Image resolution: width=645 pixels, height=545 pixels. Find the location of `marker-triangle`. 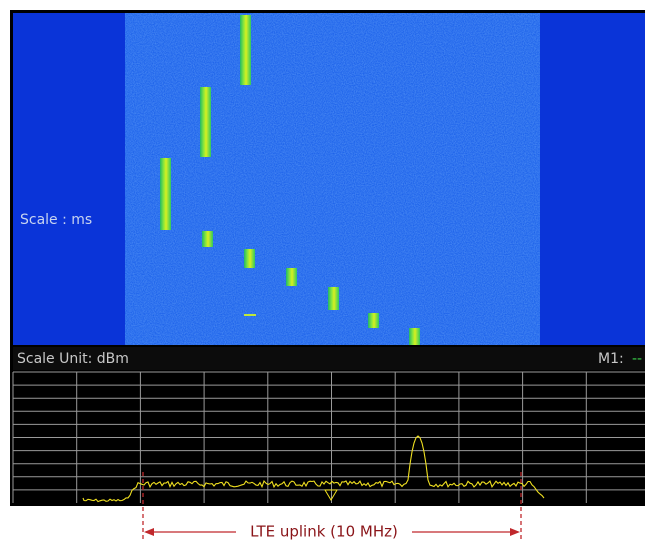

marker-triangle is located at coordinates (331, 495).